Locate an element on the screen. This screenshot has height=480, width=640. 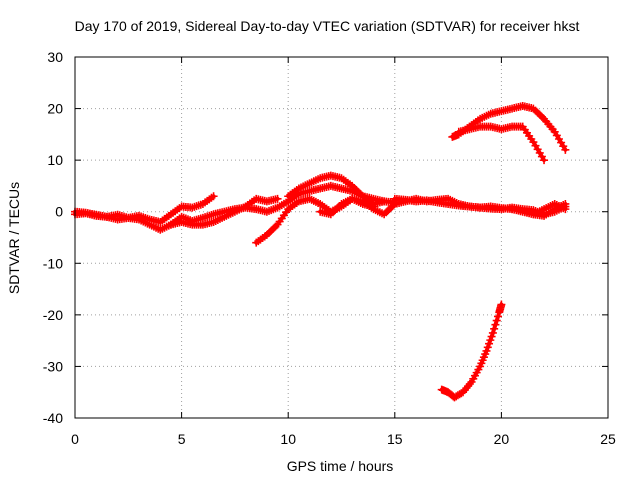
y-tick-label: -40 is located at coordinates (53, 418).